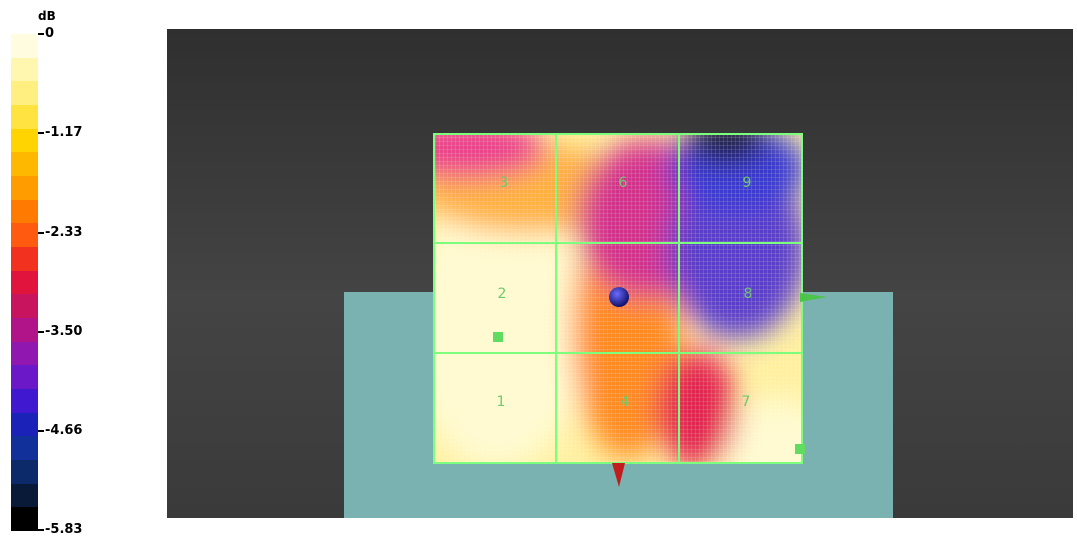  Describe the element at coordinates (623, 183) in the screenshot. I see `cell-label: 6` at that location.